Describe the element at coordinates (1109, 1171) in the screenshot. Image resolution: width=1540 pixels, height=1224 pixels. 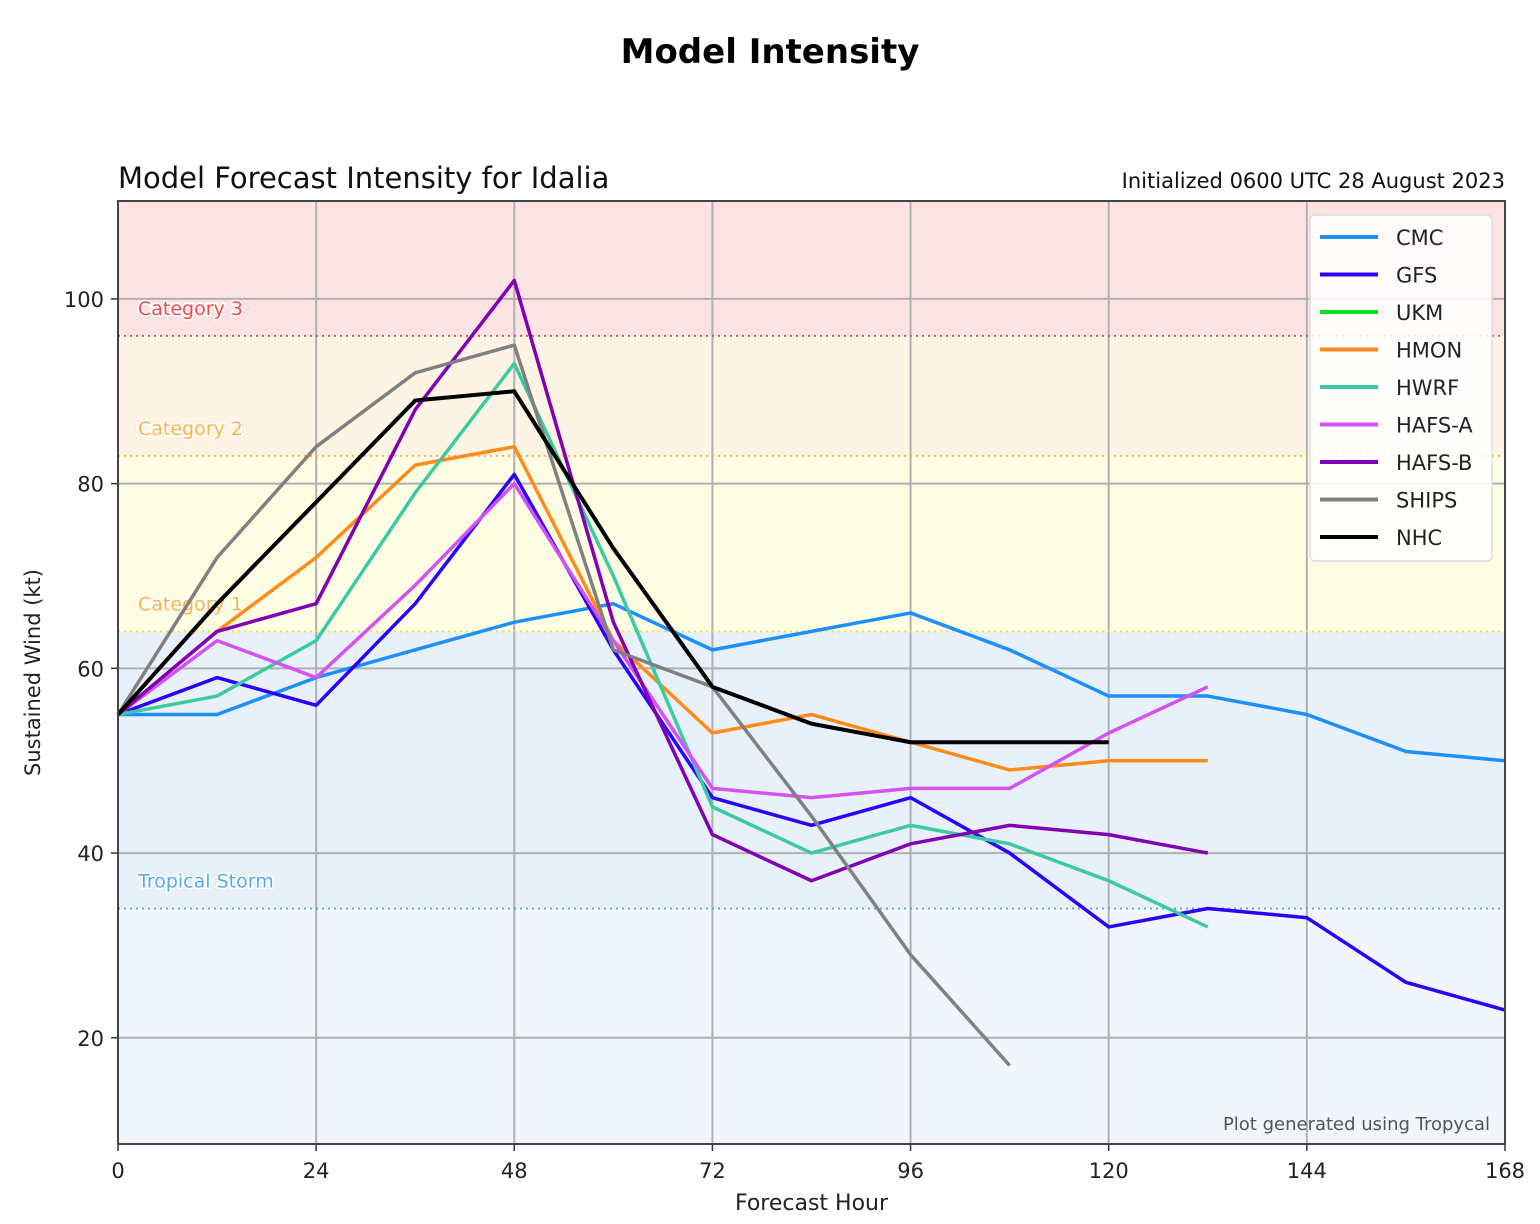
I see `x-tick-label: 120` at that location.